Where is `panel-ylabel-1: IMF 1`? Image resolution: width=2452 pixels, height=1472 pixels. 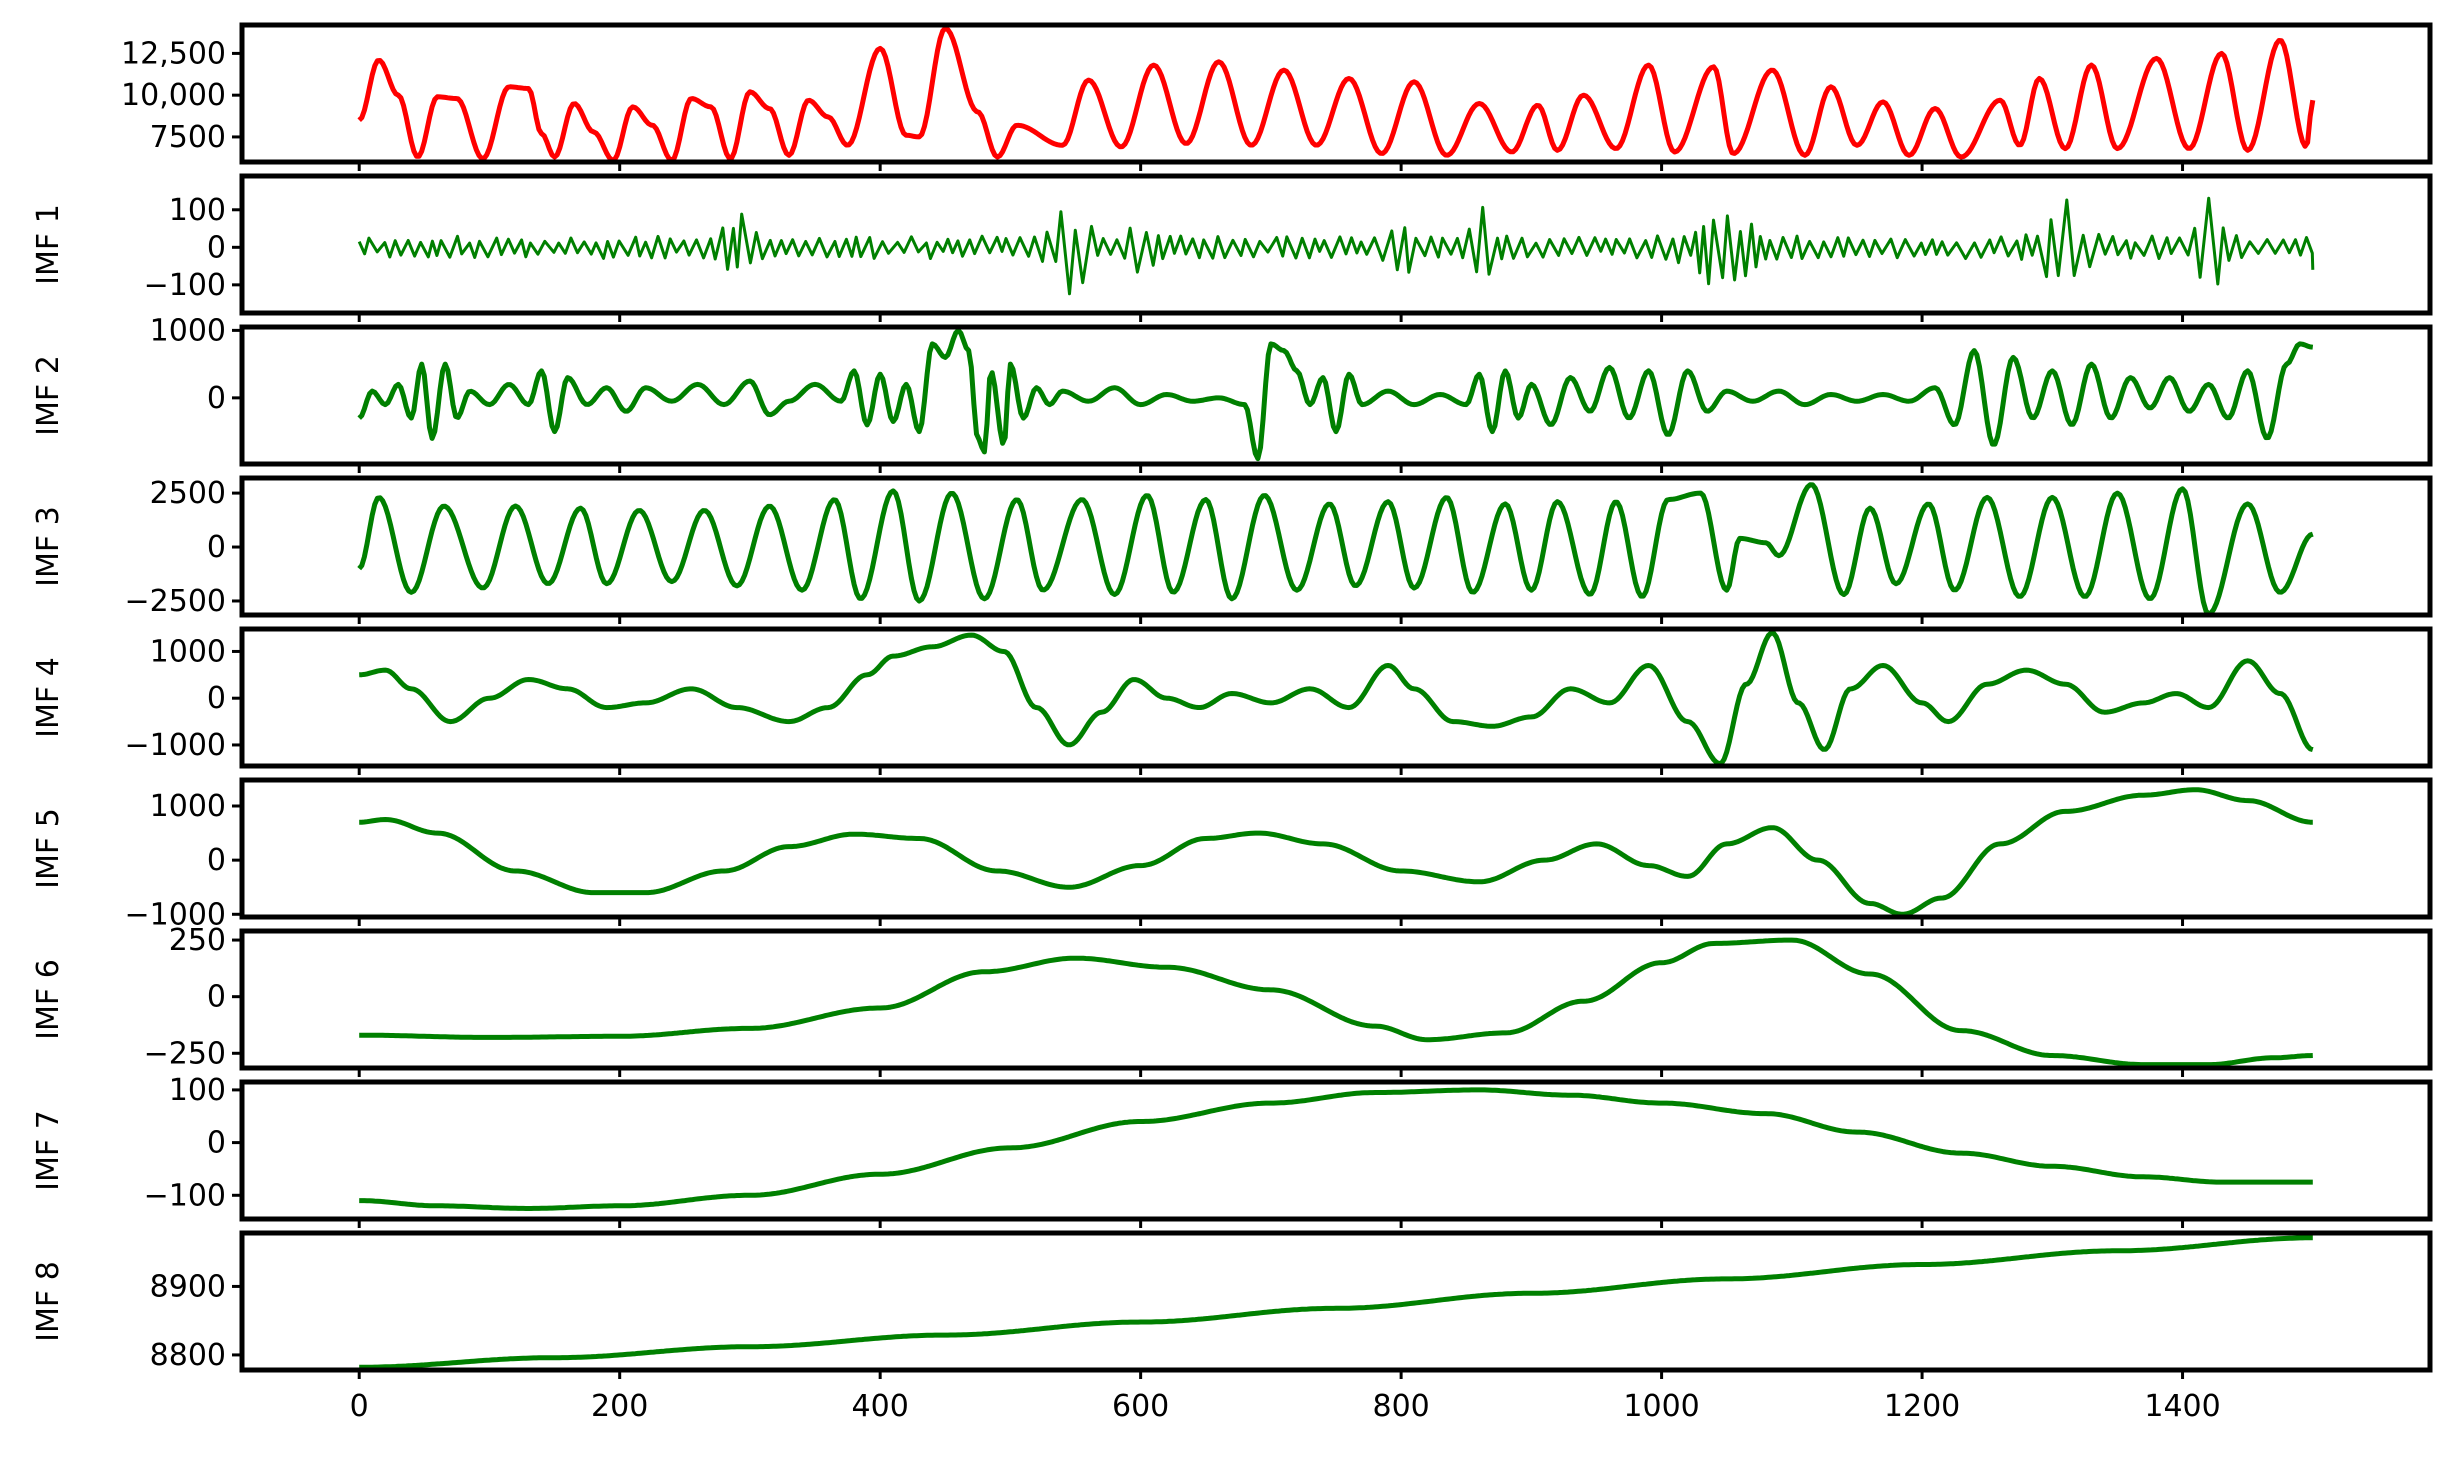
panel-ylabel-1: IMF 1 is located at coordinates (48, 244).